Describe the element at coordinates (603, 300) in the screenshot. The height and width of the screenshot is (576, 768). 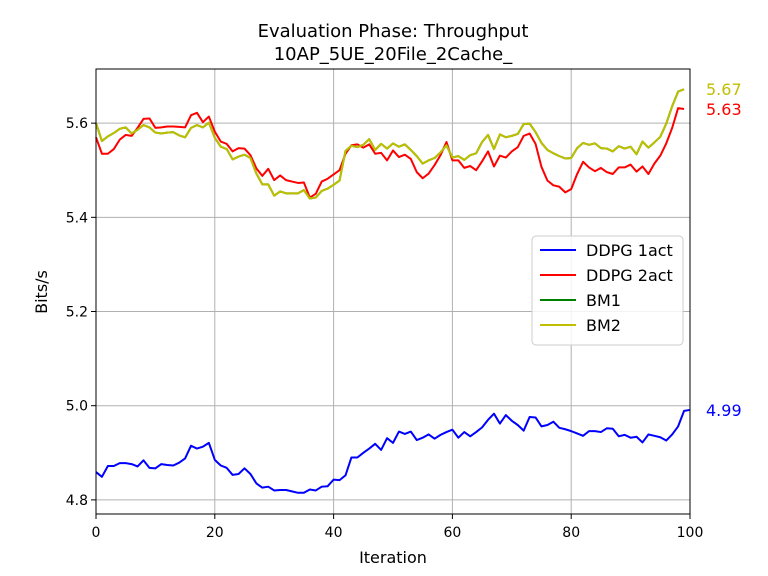
I see `legend-label-bm1: BM1` at that location.